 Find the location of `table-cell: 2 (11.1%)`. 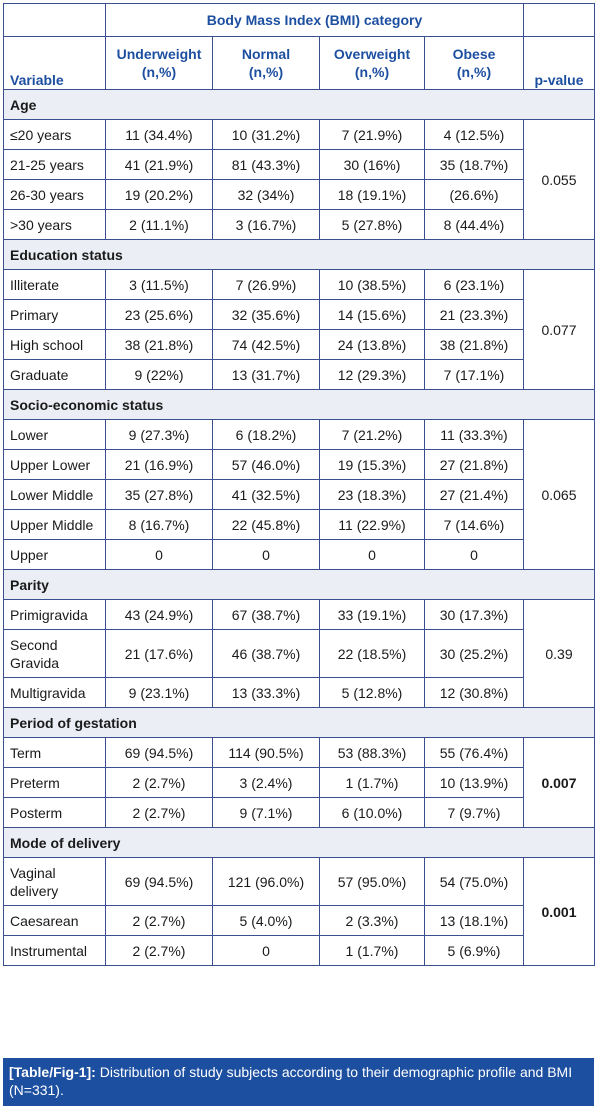

table-cell: 2 (11.1%) is located at coordinates (159, 224).